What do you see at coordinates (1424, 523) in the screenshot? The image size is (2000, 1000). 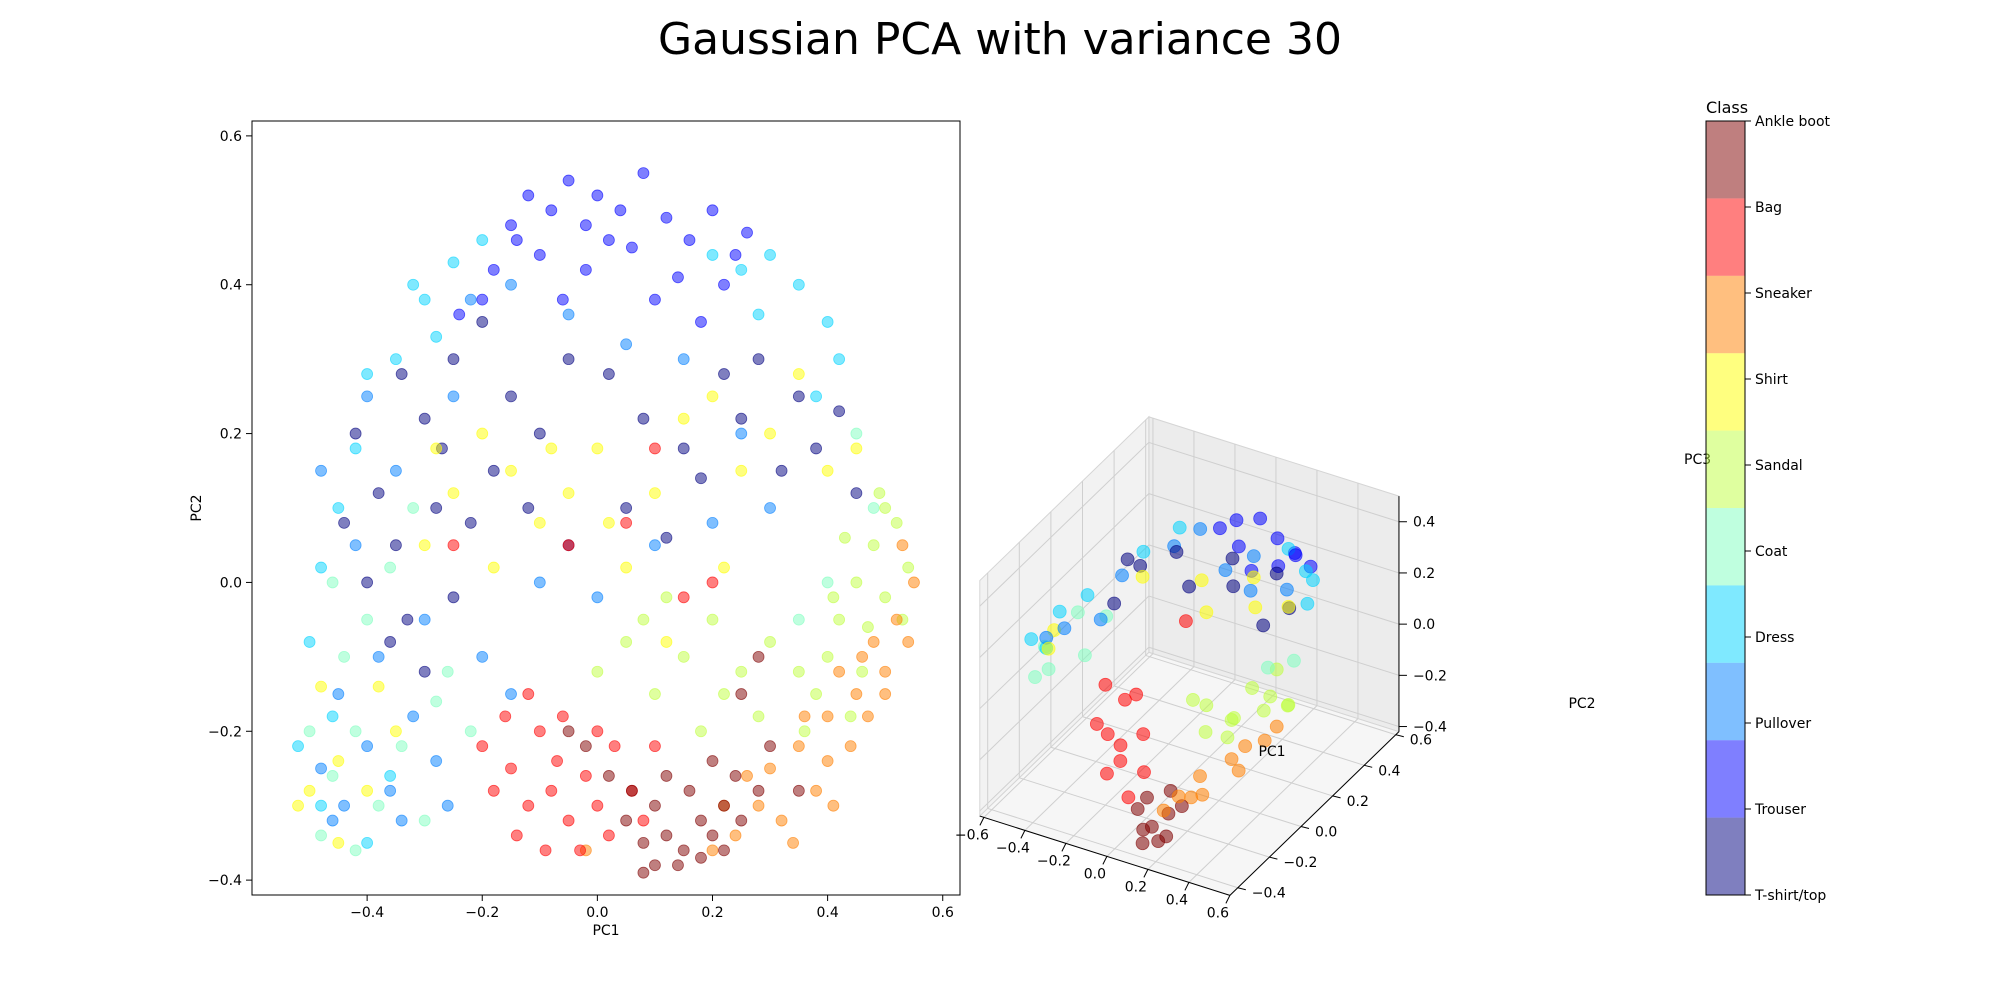 I see `z-tick-label: 0.4` at bounding box center [1424, 523].